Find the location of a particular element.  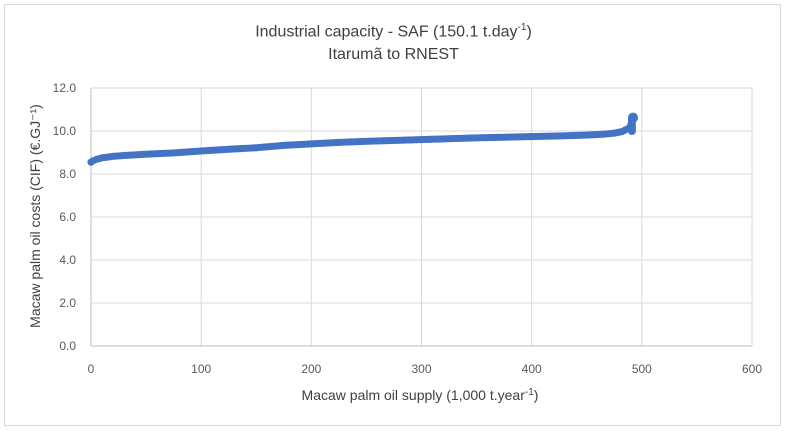

y-axis-label: Macaw palm oil costs (CIF) (€.GJ⁻¹) is located at coordinates (35, 216).